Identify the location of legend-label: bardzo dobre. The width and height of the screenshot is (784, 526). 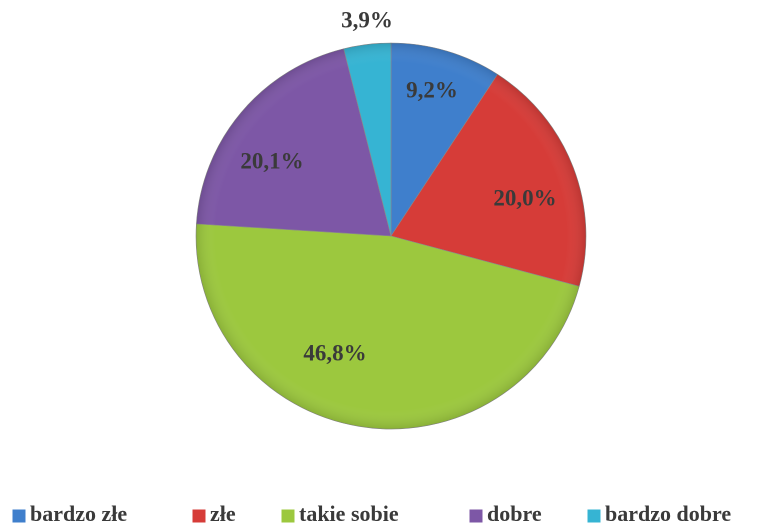
(668, 513).